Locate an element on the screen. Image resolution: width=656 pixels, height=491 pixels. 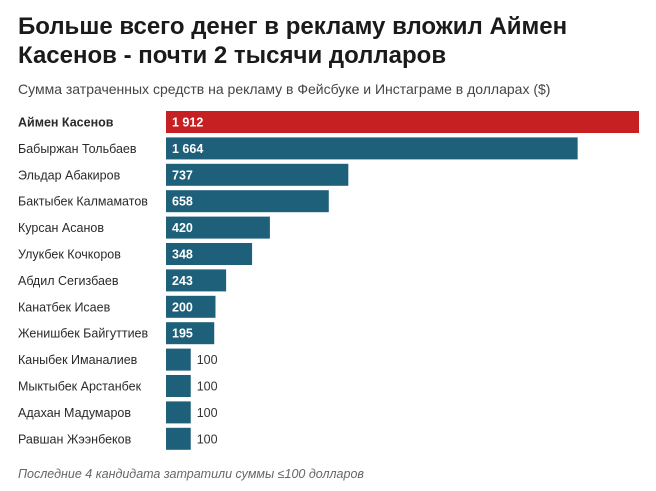
bar-value-label: 1 664 is located at coordinates (187, 149).